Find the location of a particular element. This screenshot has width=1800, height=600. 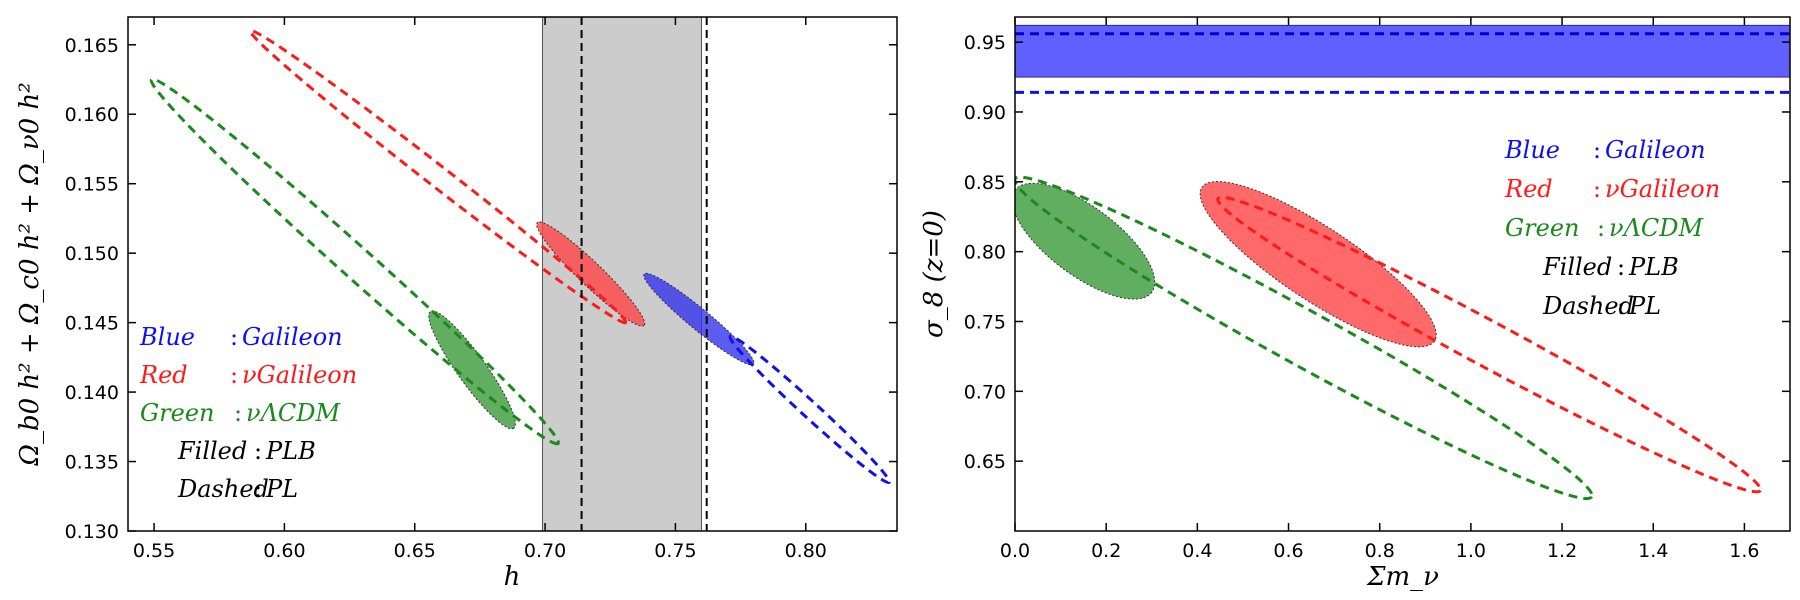

left-xtick-label: 0.70 is located at coordinates (545, 551).